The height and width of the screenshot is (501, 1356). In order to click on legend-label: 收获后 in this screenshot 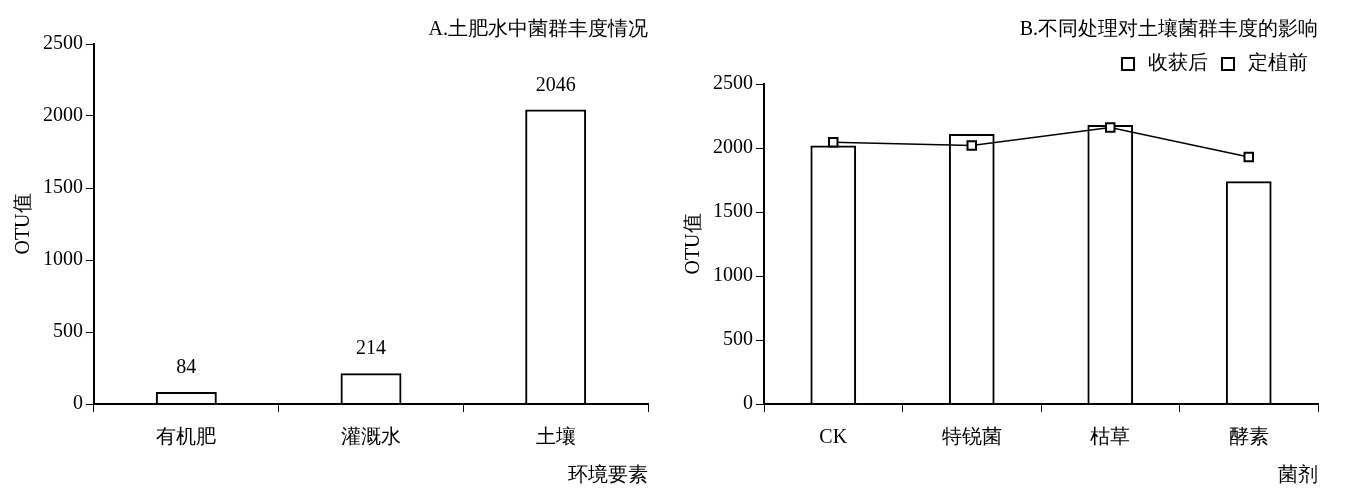, I will do `click(1178, 62)`.